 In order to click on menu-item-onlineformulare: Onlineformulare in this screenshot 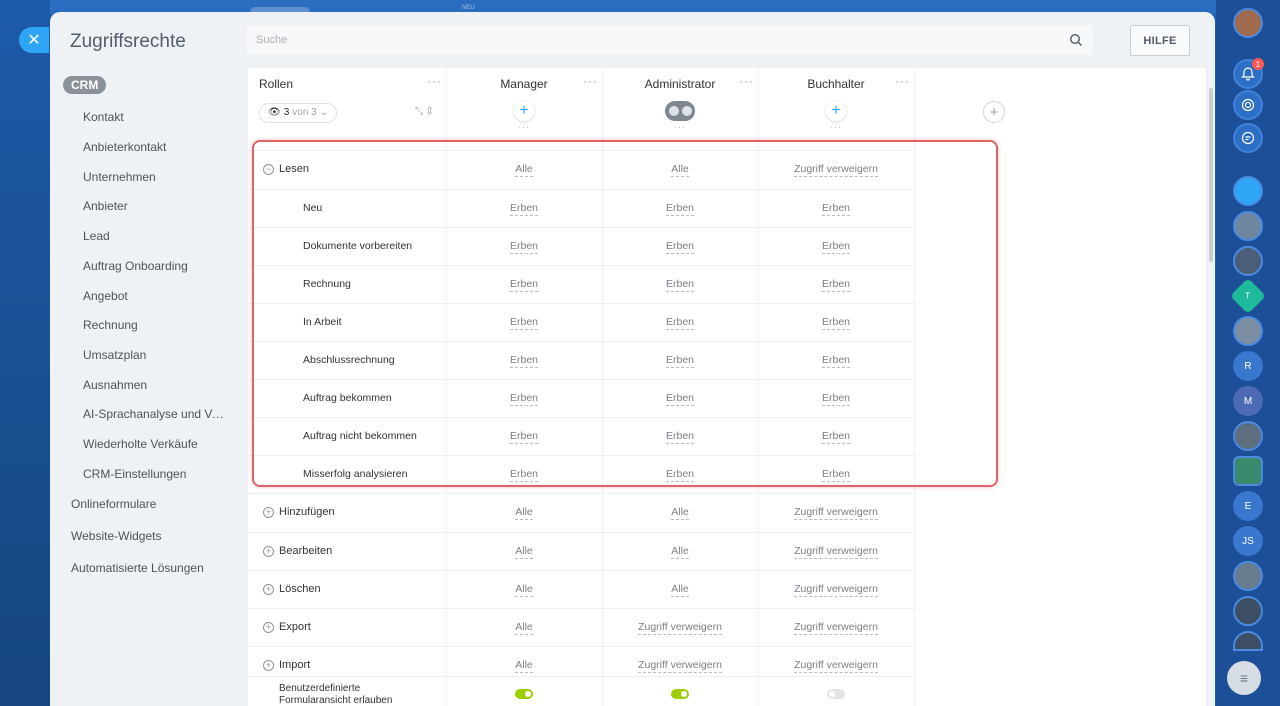, I will do `click(114, 504)`.